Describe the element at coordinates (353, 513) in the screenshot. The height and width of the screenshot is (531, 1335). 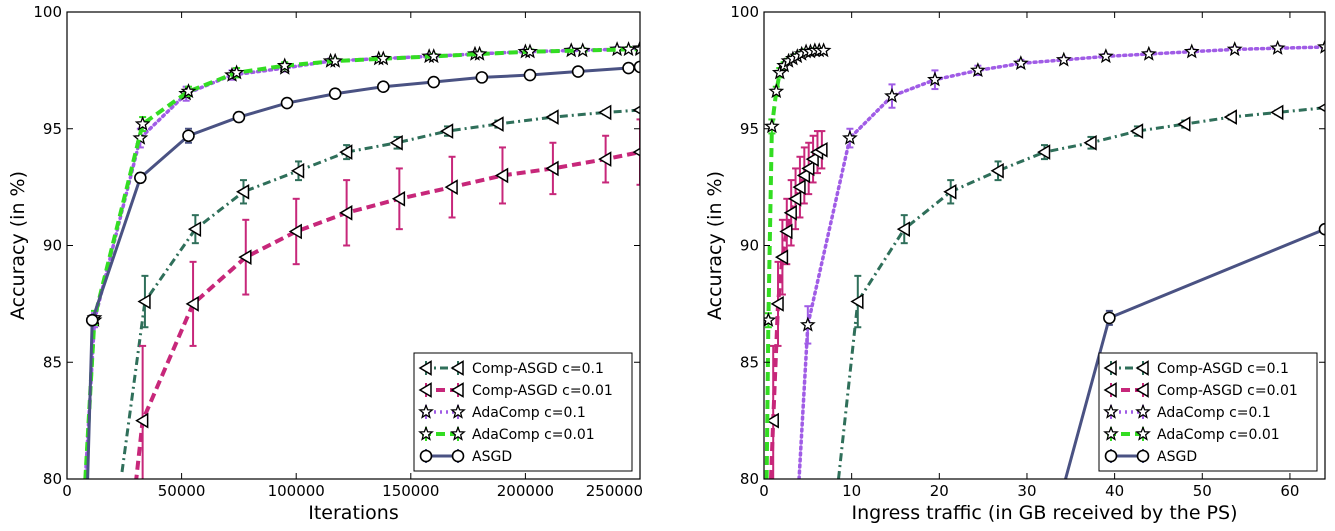
I see `x-axis-label: Iterations` at that location.